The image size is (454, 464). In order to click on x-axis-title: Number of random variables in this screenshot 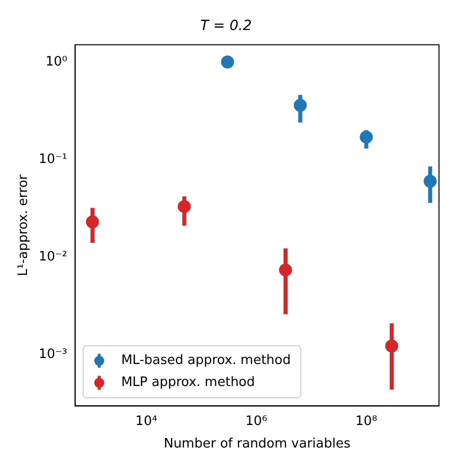, I will do `click(257, 444)`.